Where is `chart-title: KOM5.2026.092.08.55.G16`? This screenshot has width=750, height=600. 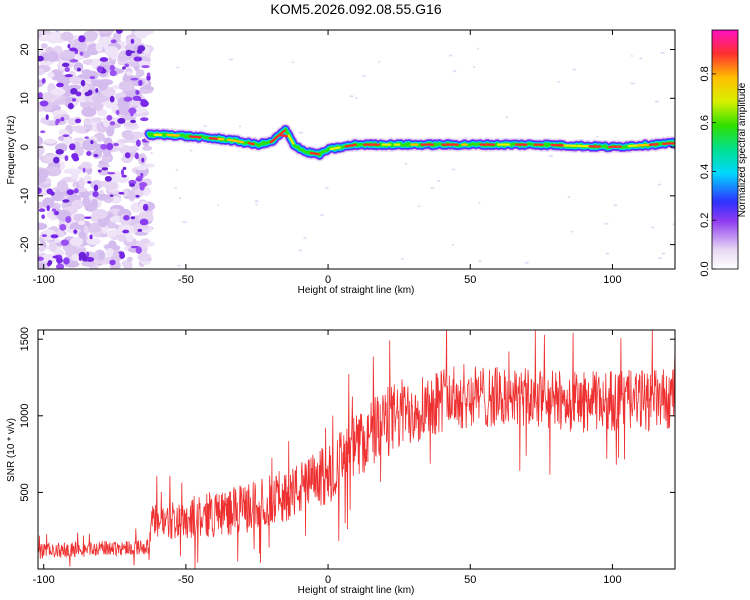
chart-title: KOM5.2026.092.08.55.G16 is located at coordinates (355, 9).